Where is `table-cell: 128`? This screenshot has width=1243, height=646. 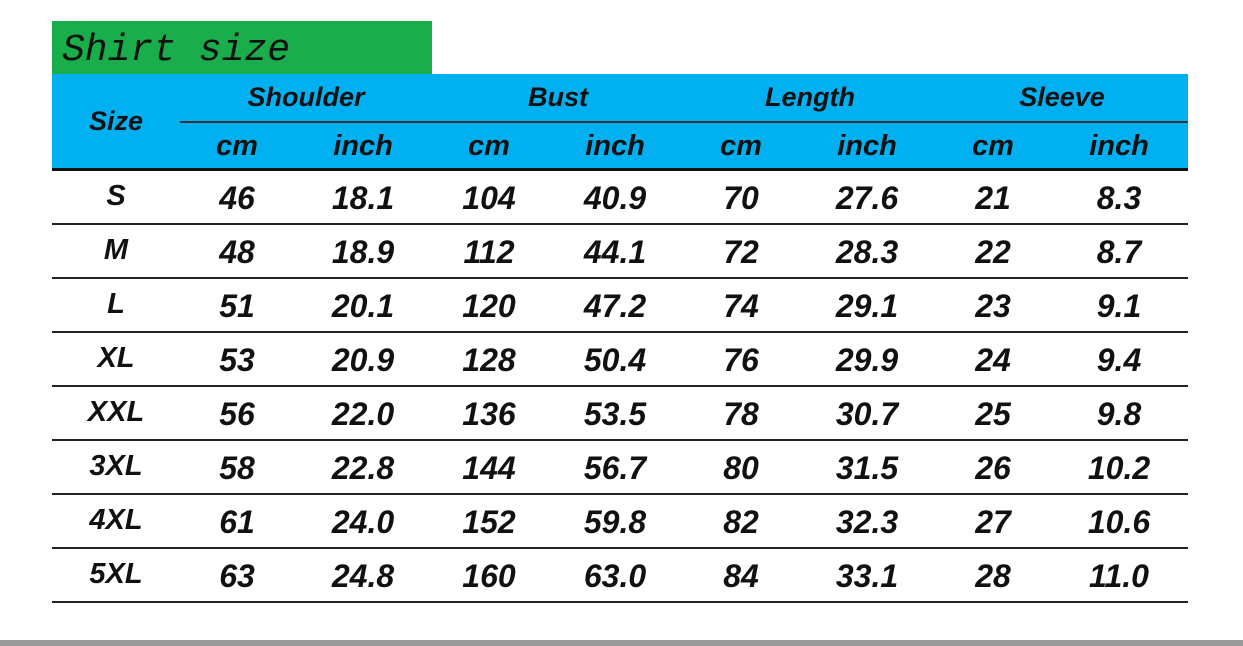 table-cell: 128 is located at coordinates (489, 360).